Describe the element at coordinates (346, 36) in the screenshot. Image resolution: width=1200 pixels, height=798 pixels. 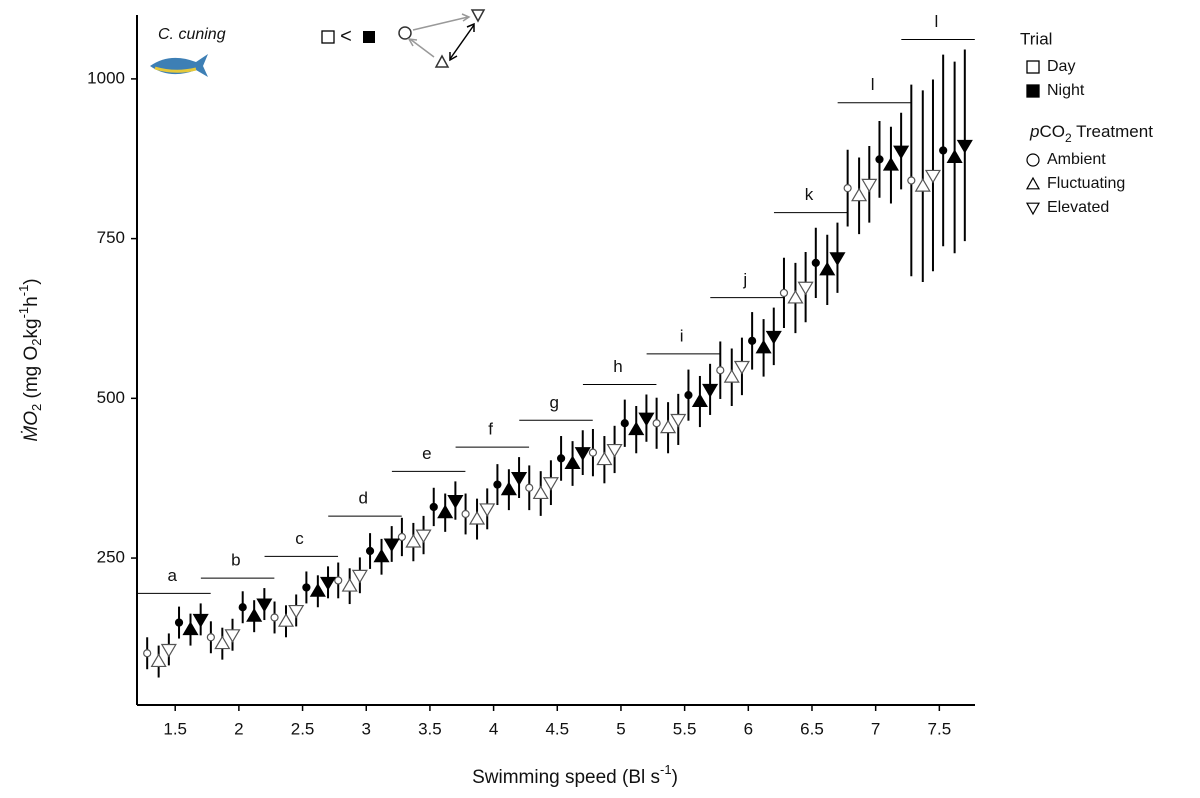
I see `inset-relation: <` at that location.